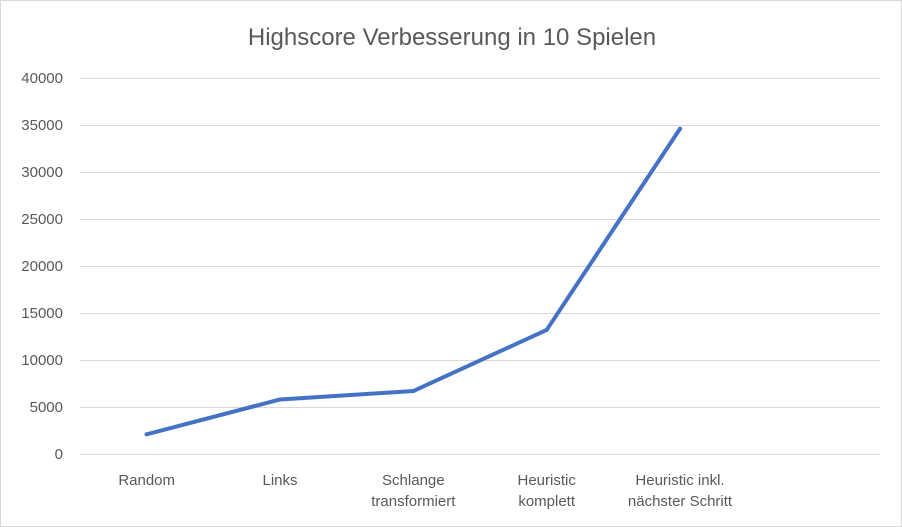  Describe the element at coordinates (59, 454) in the screenshot. I see `y-tick-label: 0` at that location.